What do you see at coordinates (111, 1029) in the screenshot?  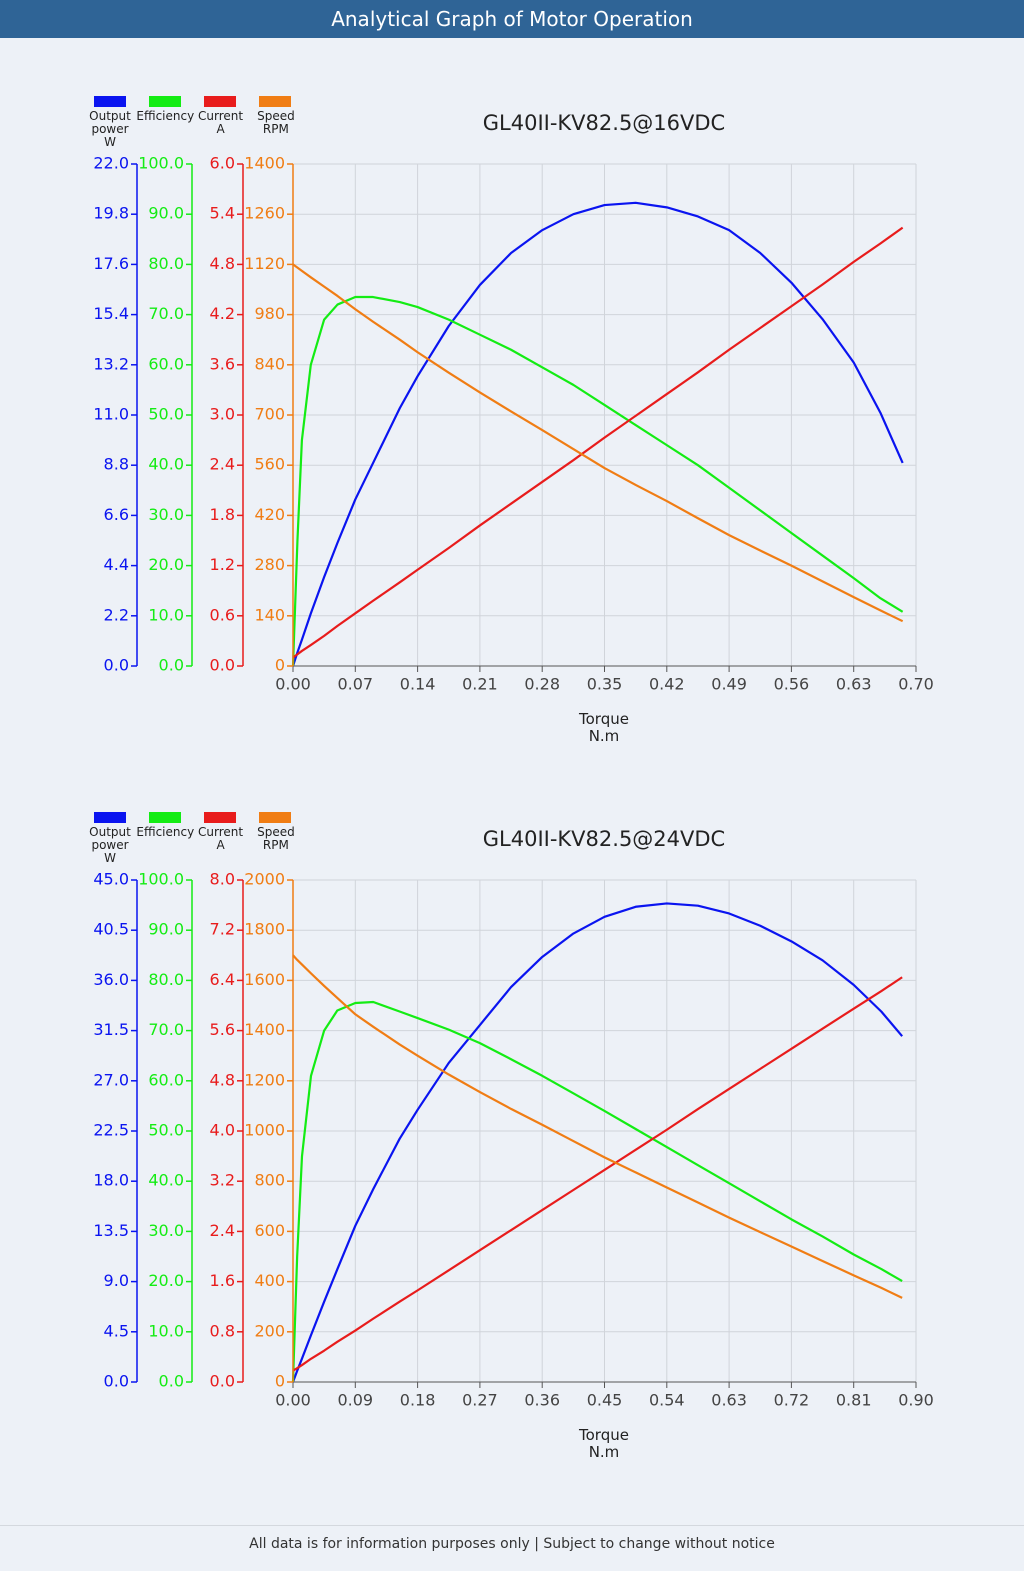 I see `y-tick-label: 31.5` at bounding box center [111, 1029].